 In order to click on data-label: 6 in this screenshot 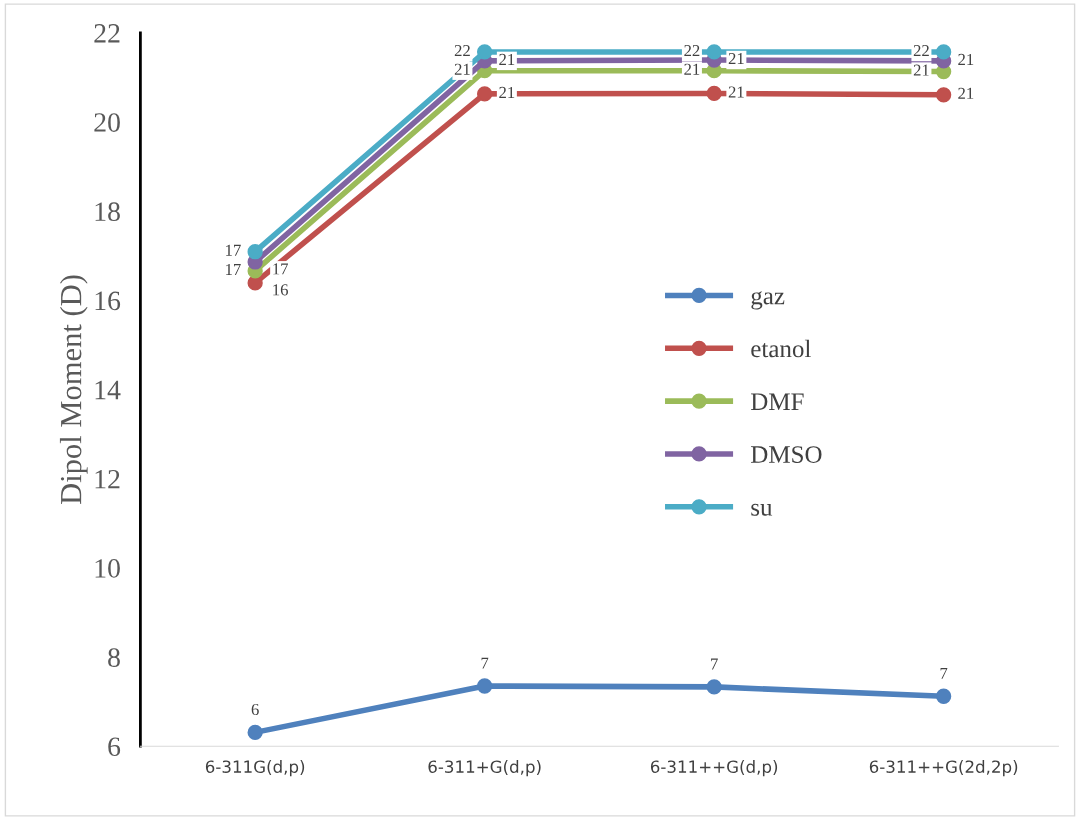, I will do `click(255, 709)`.